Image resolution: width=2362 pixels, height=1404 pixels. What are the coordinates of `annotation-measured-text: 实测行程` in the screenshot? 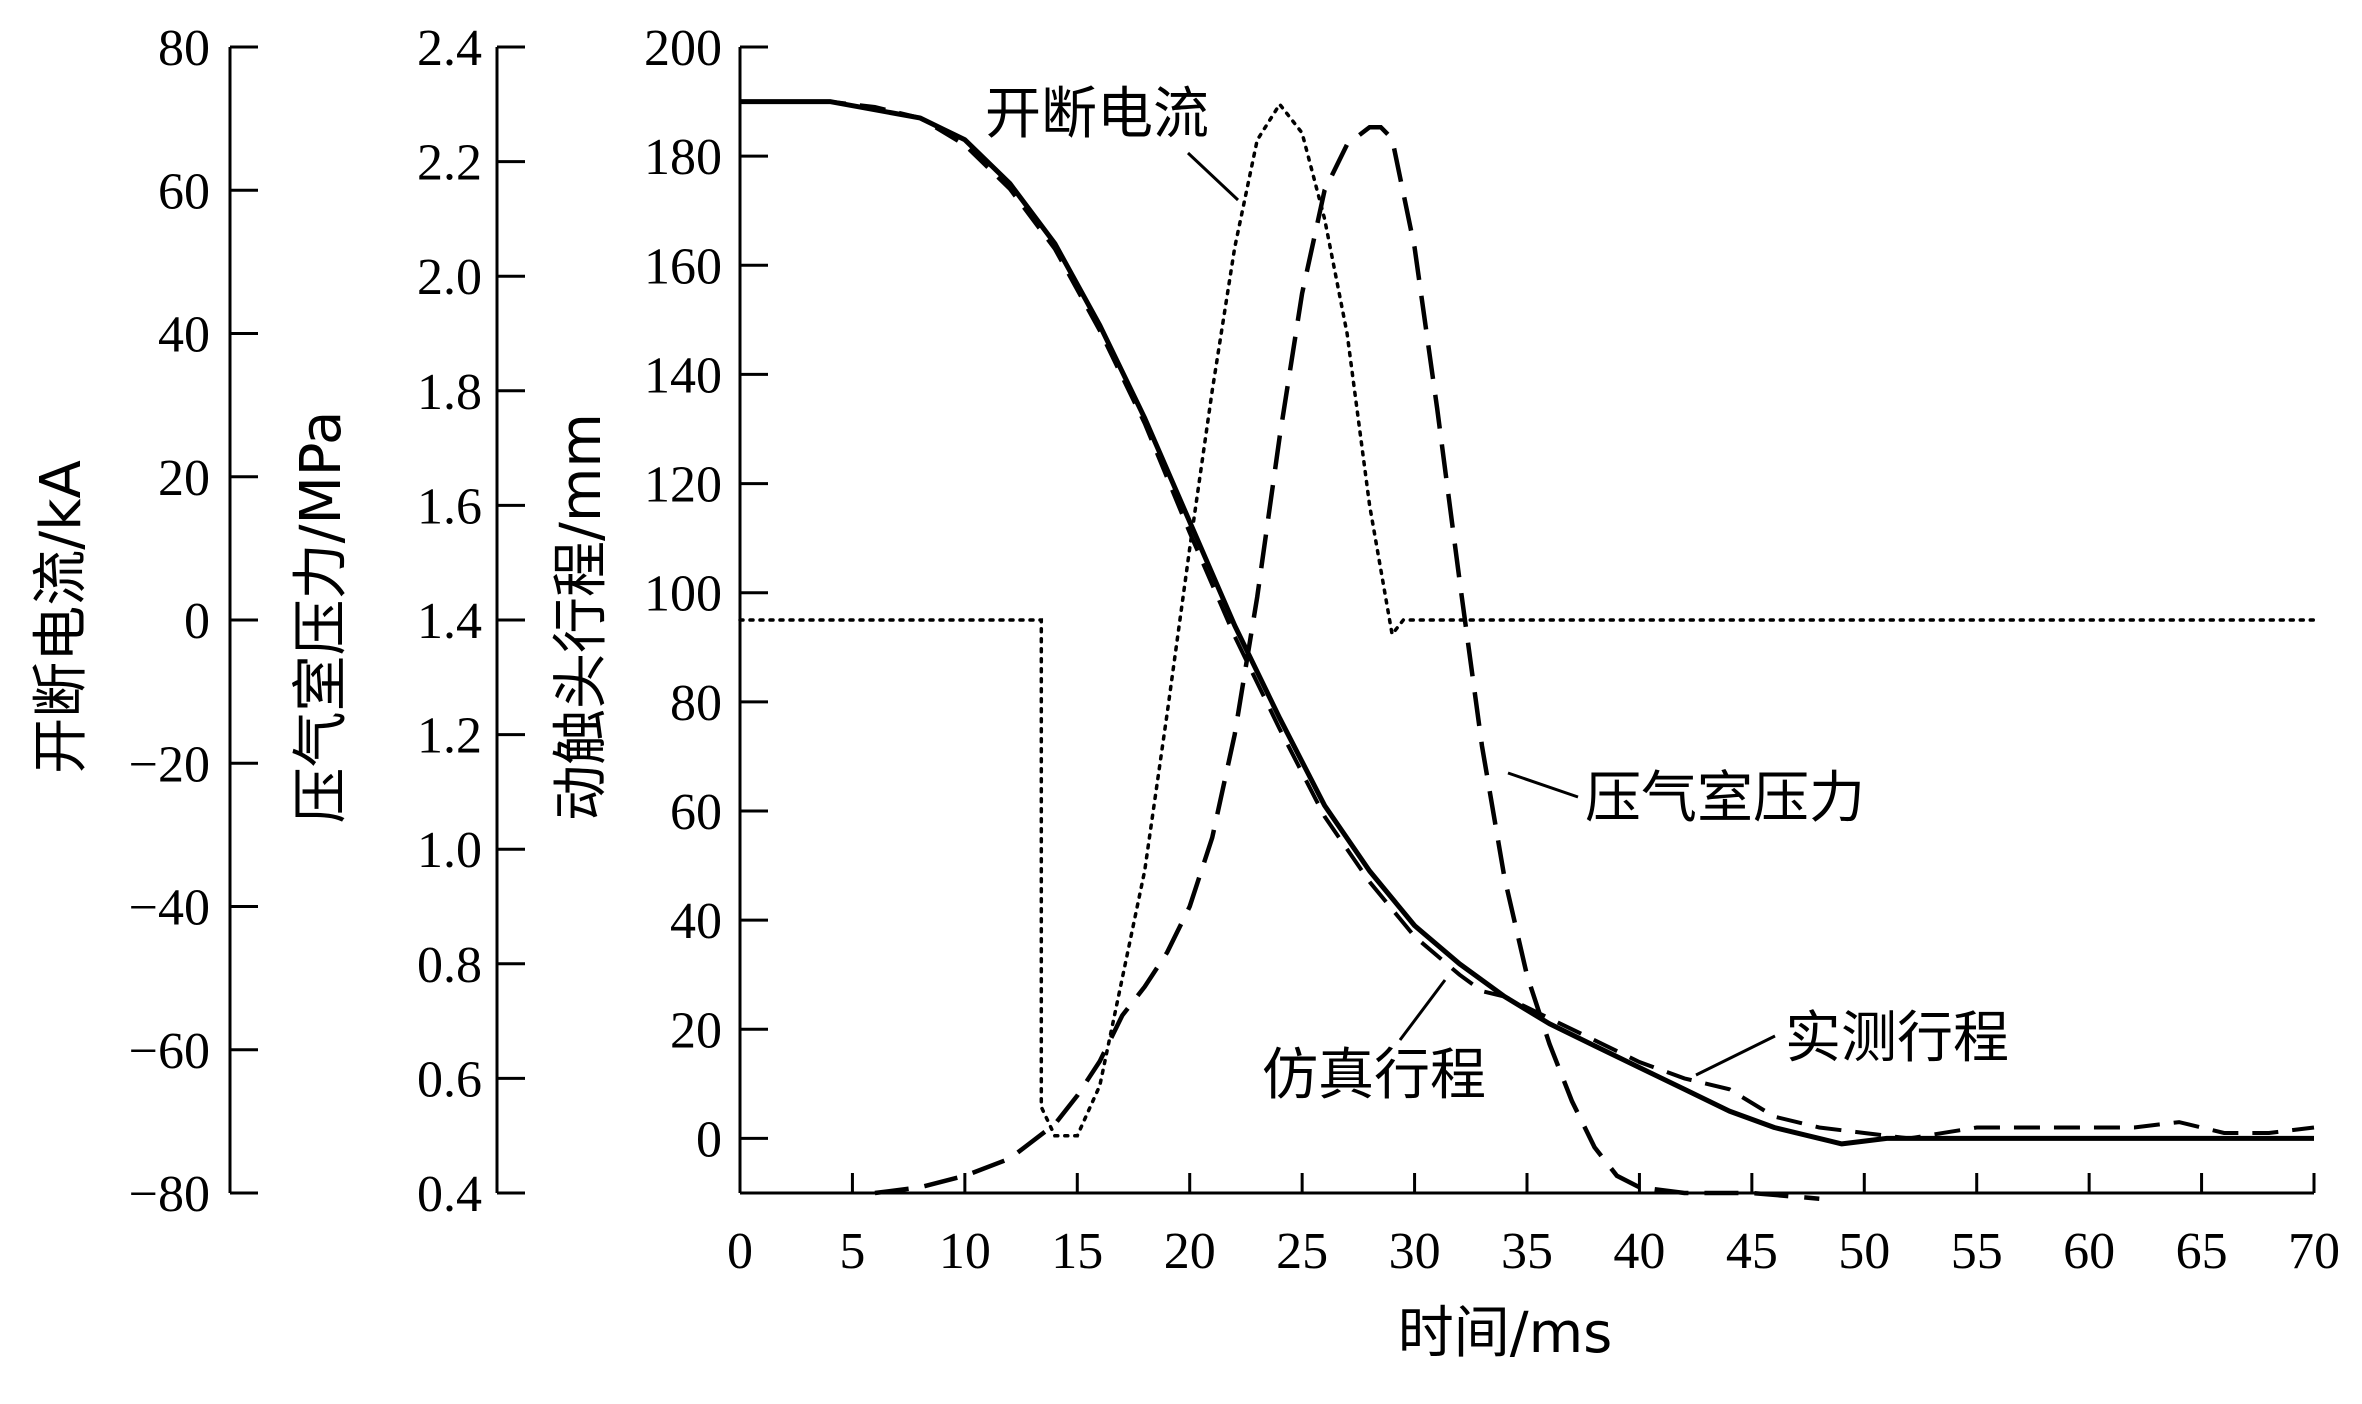 It's located at (1897, 1038).